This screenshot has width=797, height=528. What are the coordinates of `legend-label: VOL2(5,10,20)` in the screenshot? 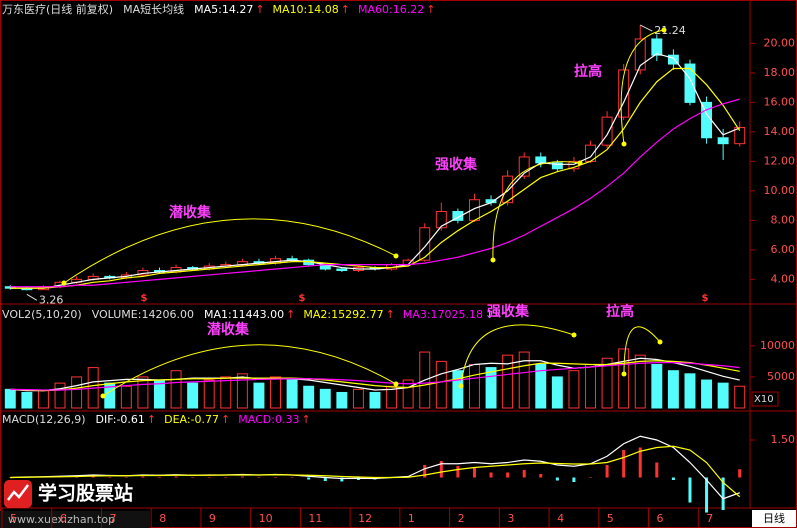 It's located at (42, 314).